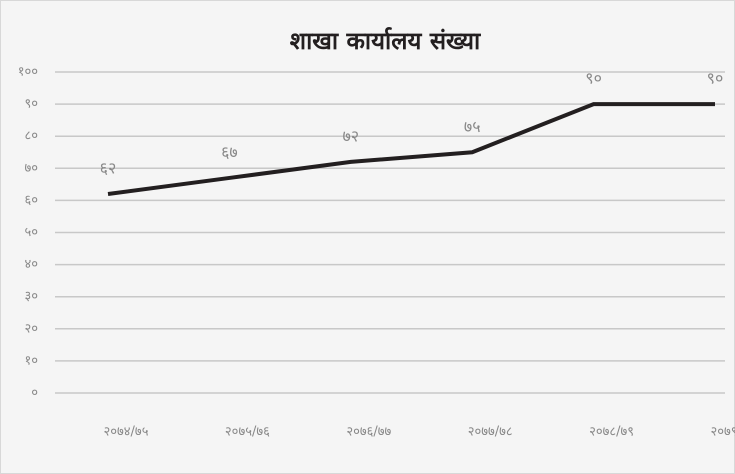 The height and width of the screenshot is (474, 735). Describe the element at coordinates (31, 168) in the screenshot. I see `y-tick-label: ७०` at that location.